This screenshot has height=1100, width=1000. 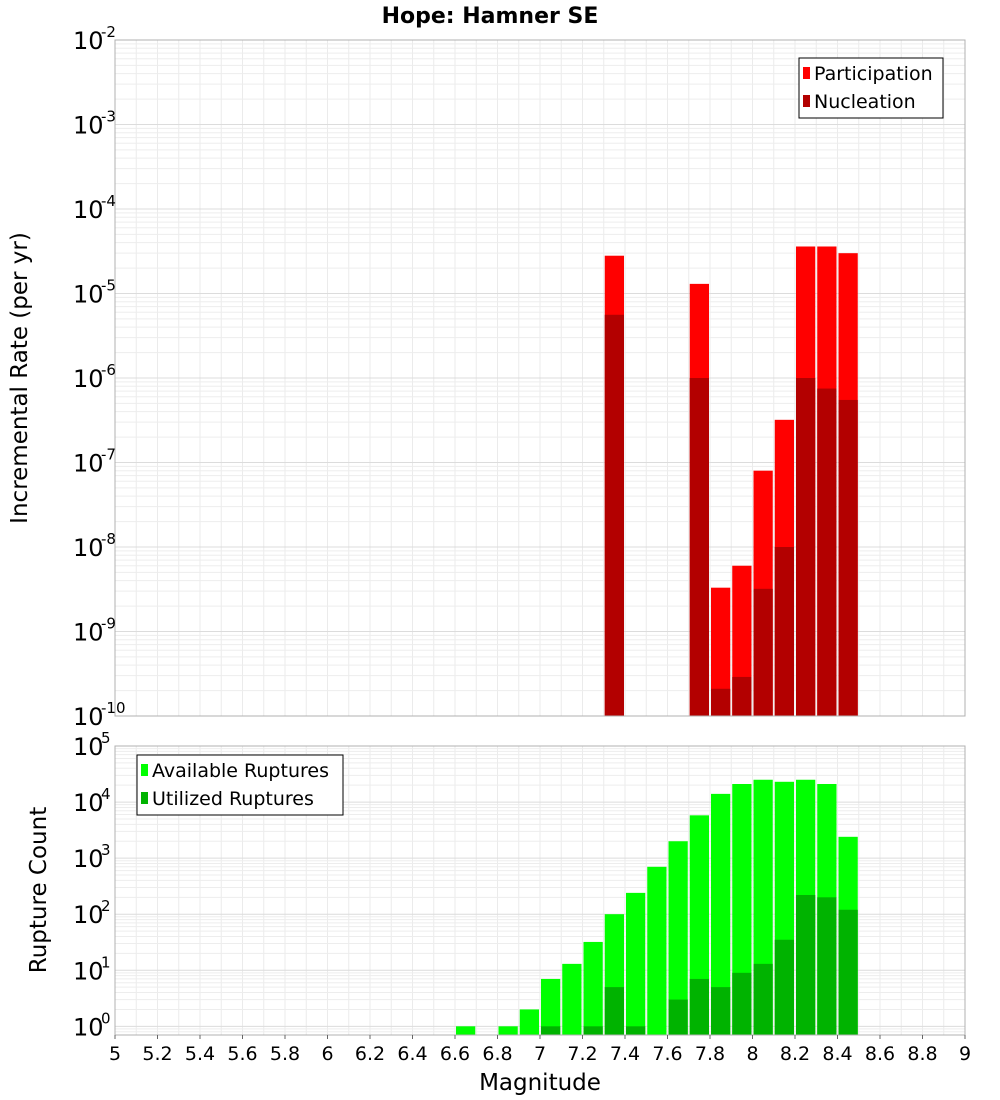 I want to click on count-legend-label: Utilized Ruptures, so click(x=233, y=799).